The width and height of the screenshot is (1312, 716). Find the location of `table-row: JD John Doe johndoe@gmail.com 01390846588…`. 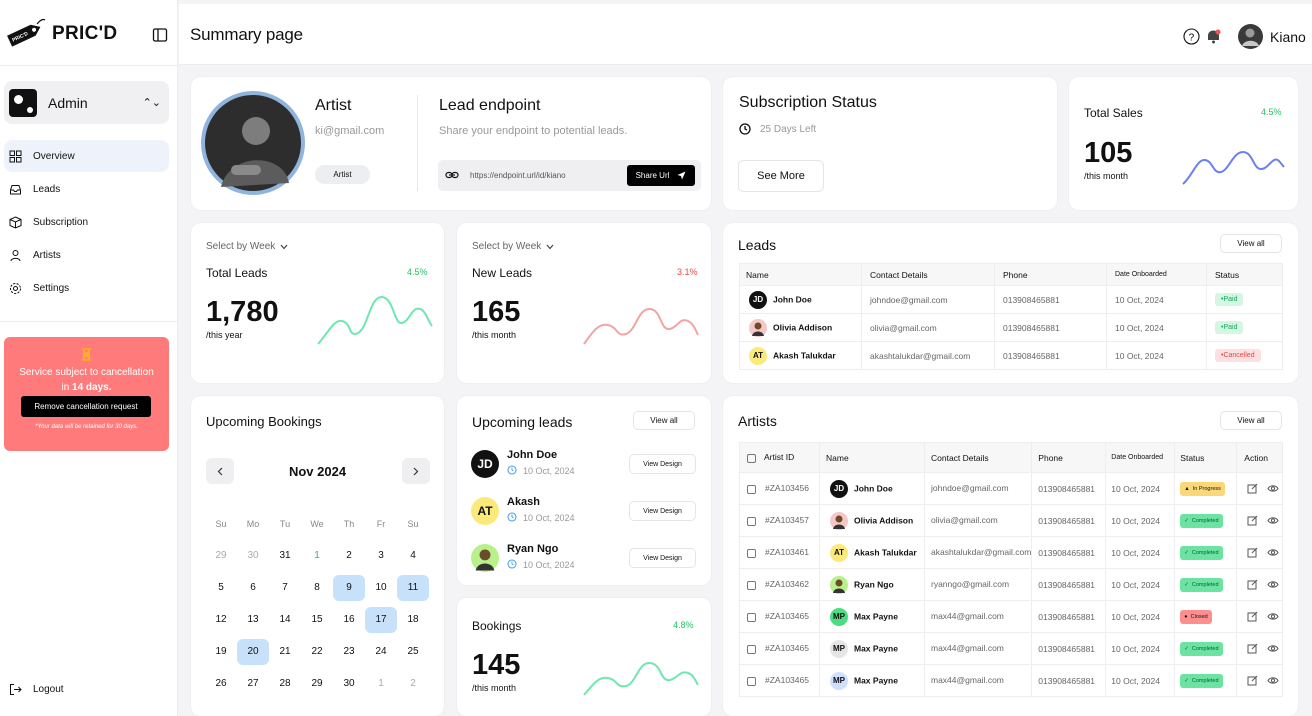

table-row: JD John Doe johndoe@gmail.com 01390846588… is located at coordinates (1011, 299).